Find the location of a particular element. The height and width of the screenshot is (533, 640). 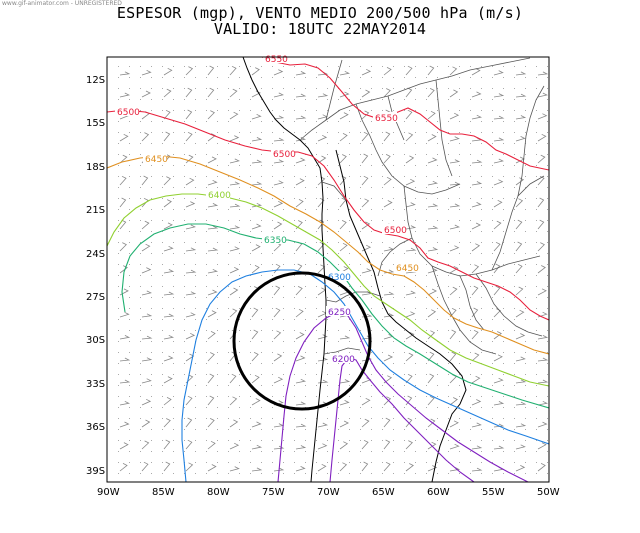

contour-6550-line is located at coordinates (405, 114).